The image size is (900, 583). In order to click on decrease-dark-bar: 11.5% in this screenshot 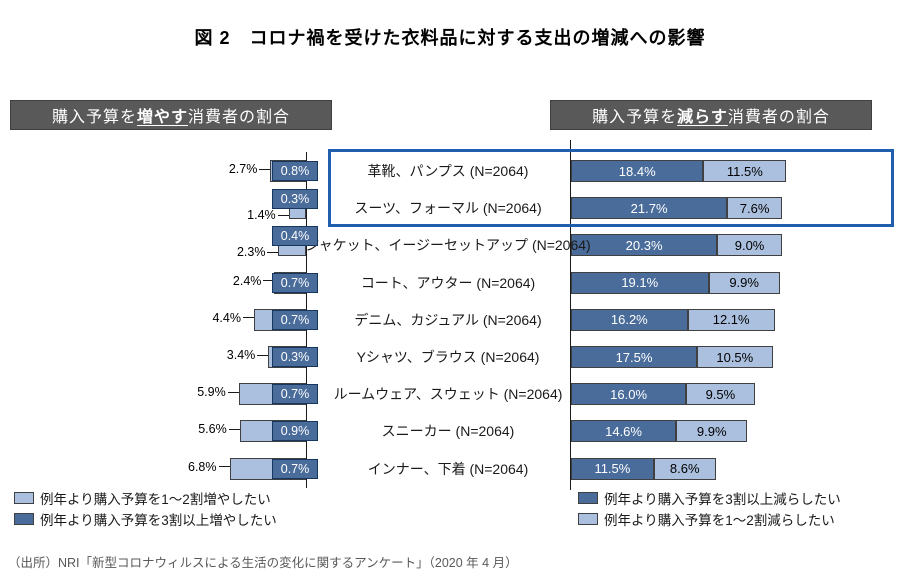, I will do `click(612, 468)`.